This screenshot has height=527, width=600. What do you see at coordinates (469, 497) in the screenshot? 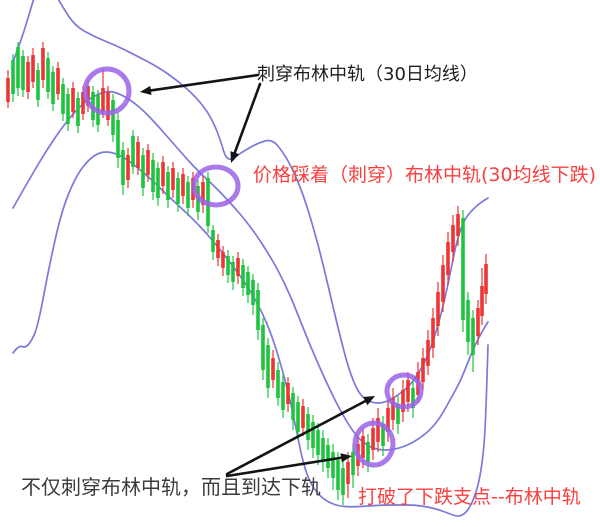
I see `annotation-break-downtrend-support: 打破了下跌支点--布林中轨` at bounding box center [469, 497].